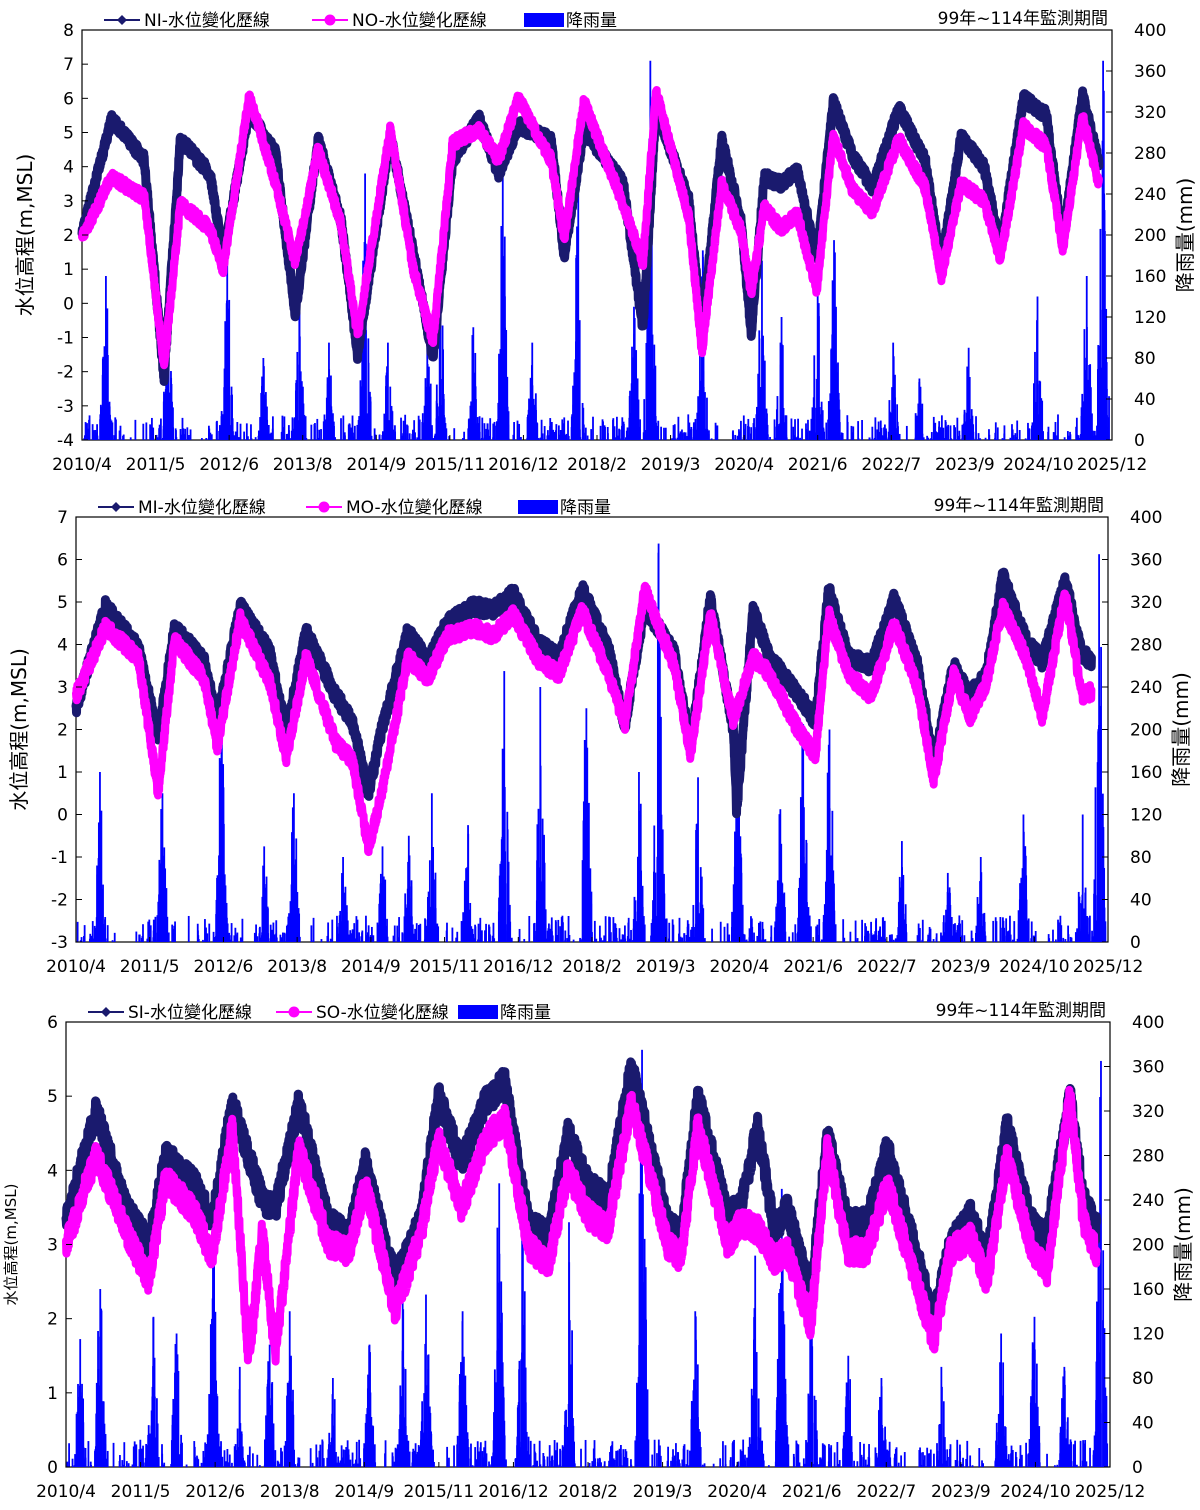 This screenshot has height=1510, width=1200. Describe the element at coordinates (1112, 465) in the screenshot. I see `x-tick-label: 2025/12` at that location.